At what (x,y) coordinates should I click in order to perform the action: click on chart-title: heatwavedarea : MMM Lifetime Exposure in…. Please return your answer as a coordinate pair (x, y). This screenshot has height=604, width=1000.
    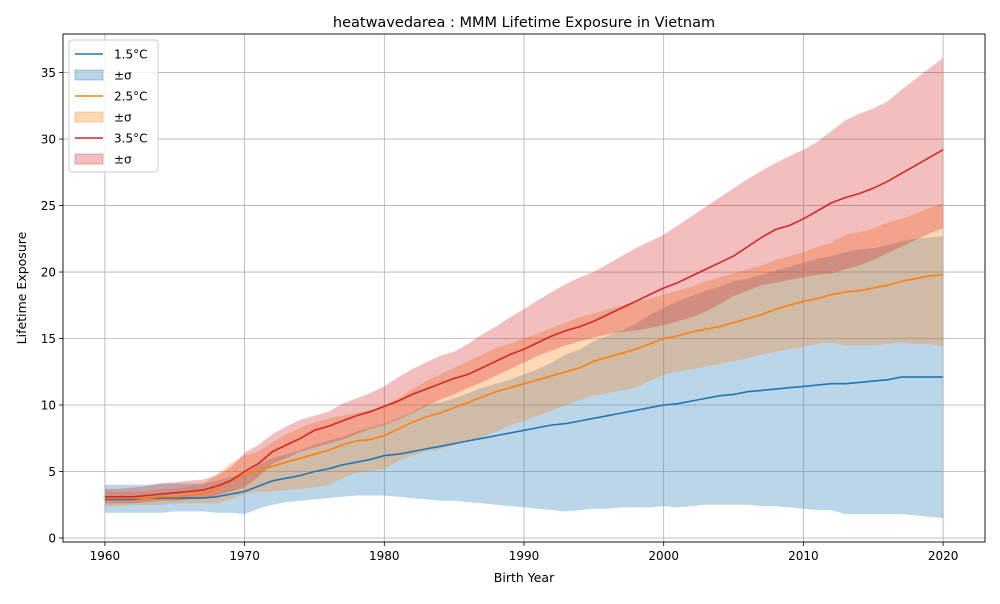
    Looking at the image, I should click on (524, 23).